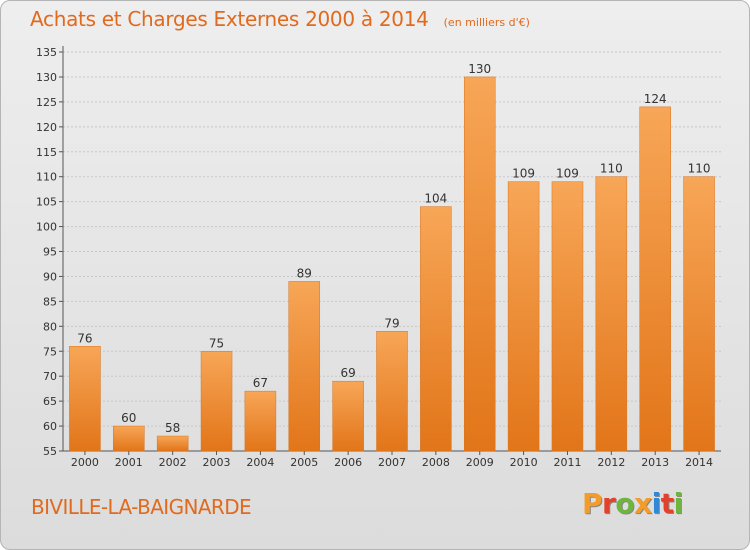  What do you see at coordinates (50, 252) in the screenshot?
I see `y-tick-label: 95` at bounding box center [50, 252].